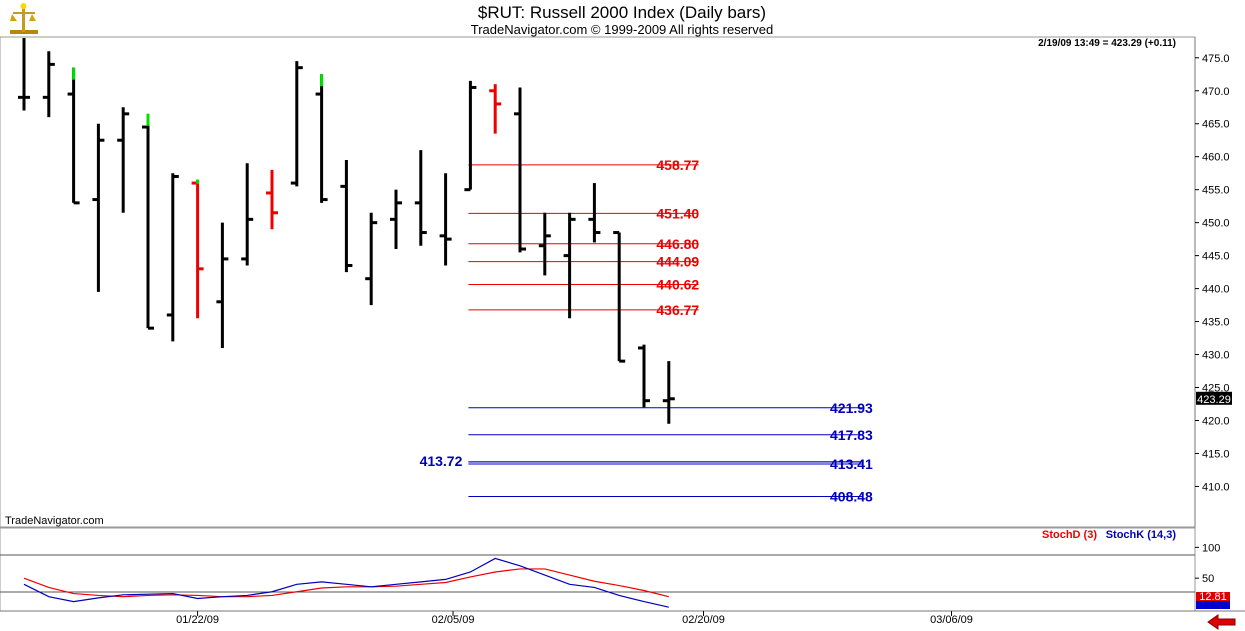  What do you see at coordinates (1216, 323) in the screenshot?
I see `price-tick-label: 435.0` at bounding box center [1216, 323].